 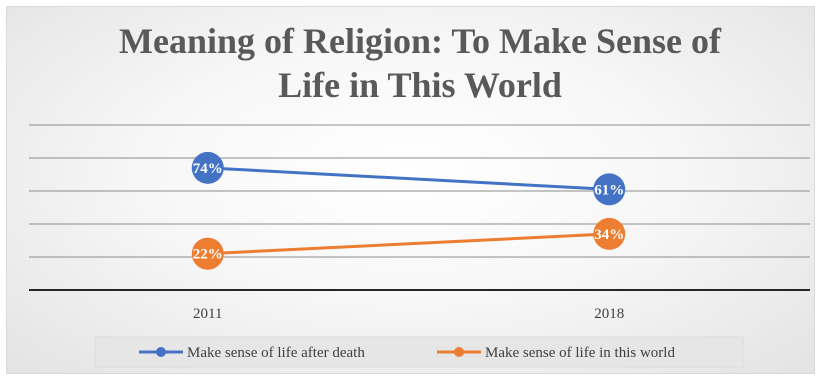 What do you see at coordinates (609, 314) in the screenshot?
I see `x-tick-label-2018: 2018` at bounding box center [609, 314].